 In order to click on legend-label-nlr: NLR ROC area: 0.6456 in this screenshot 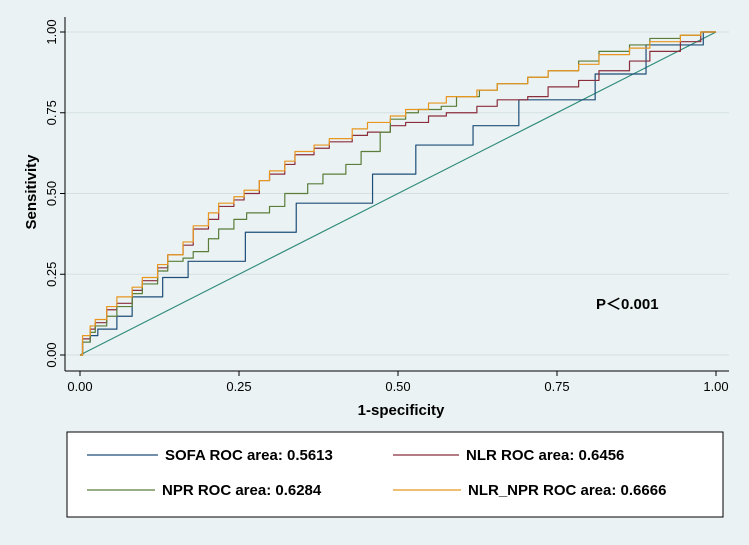, I will do `click(545, 455)`.